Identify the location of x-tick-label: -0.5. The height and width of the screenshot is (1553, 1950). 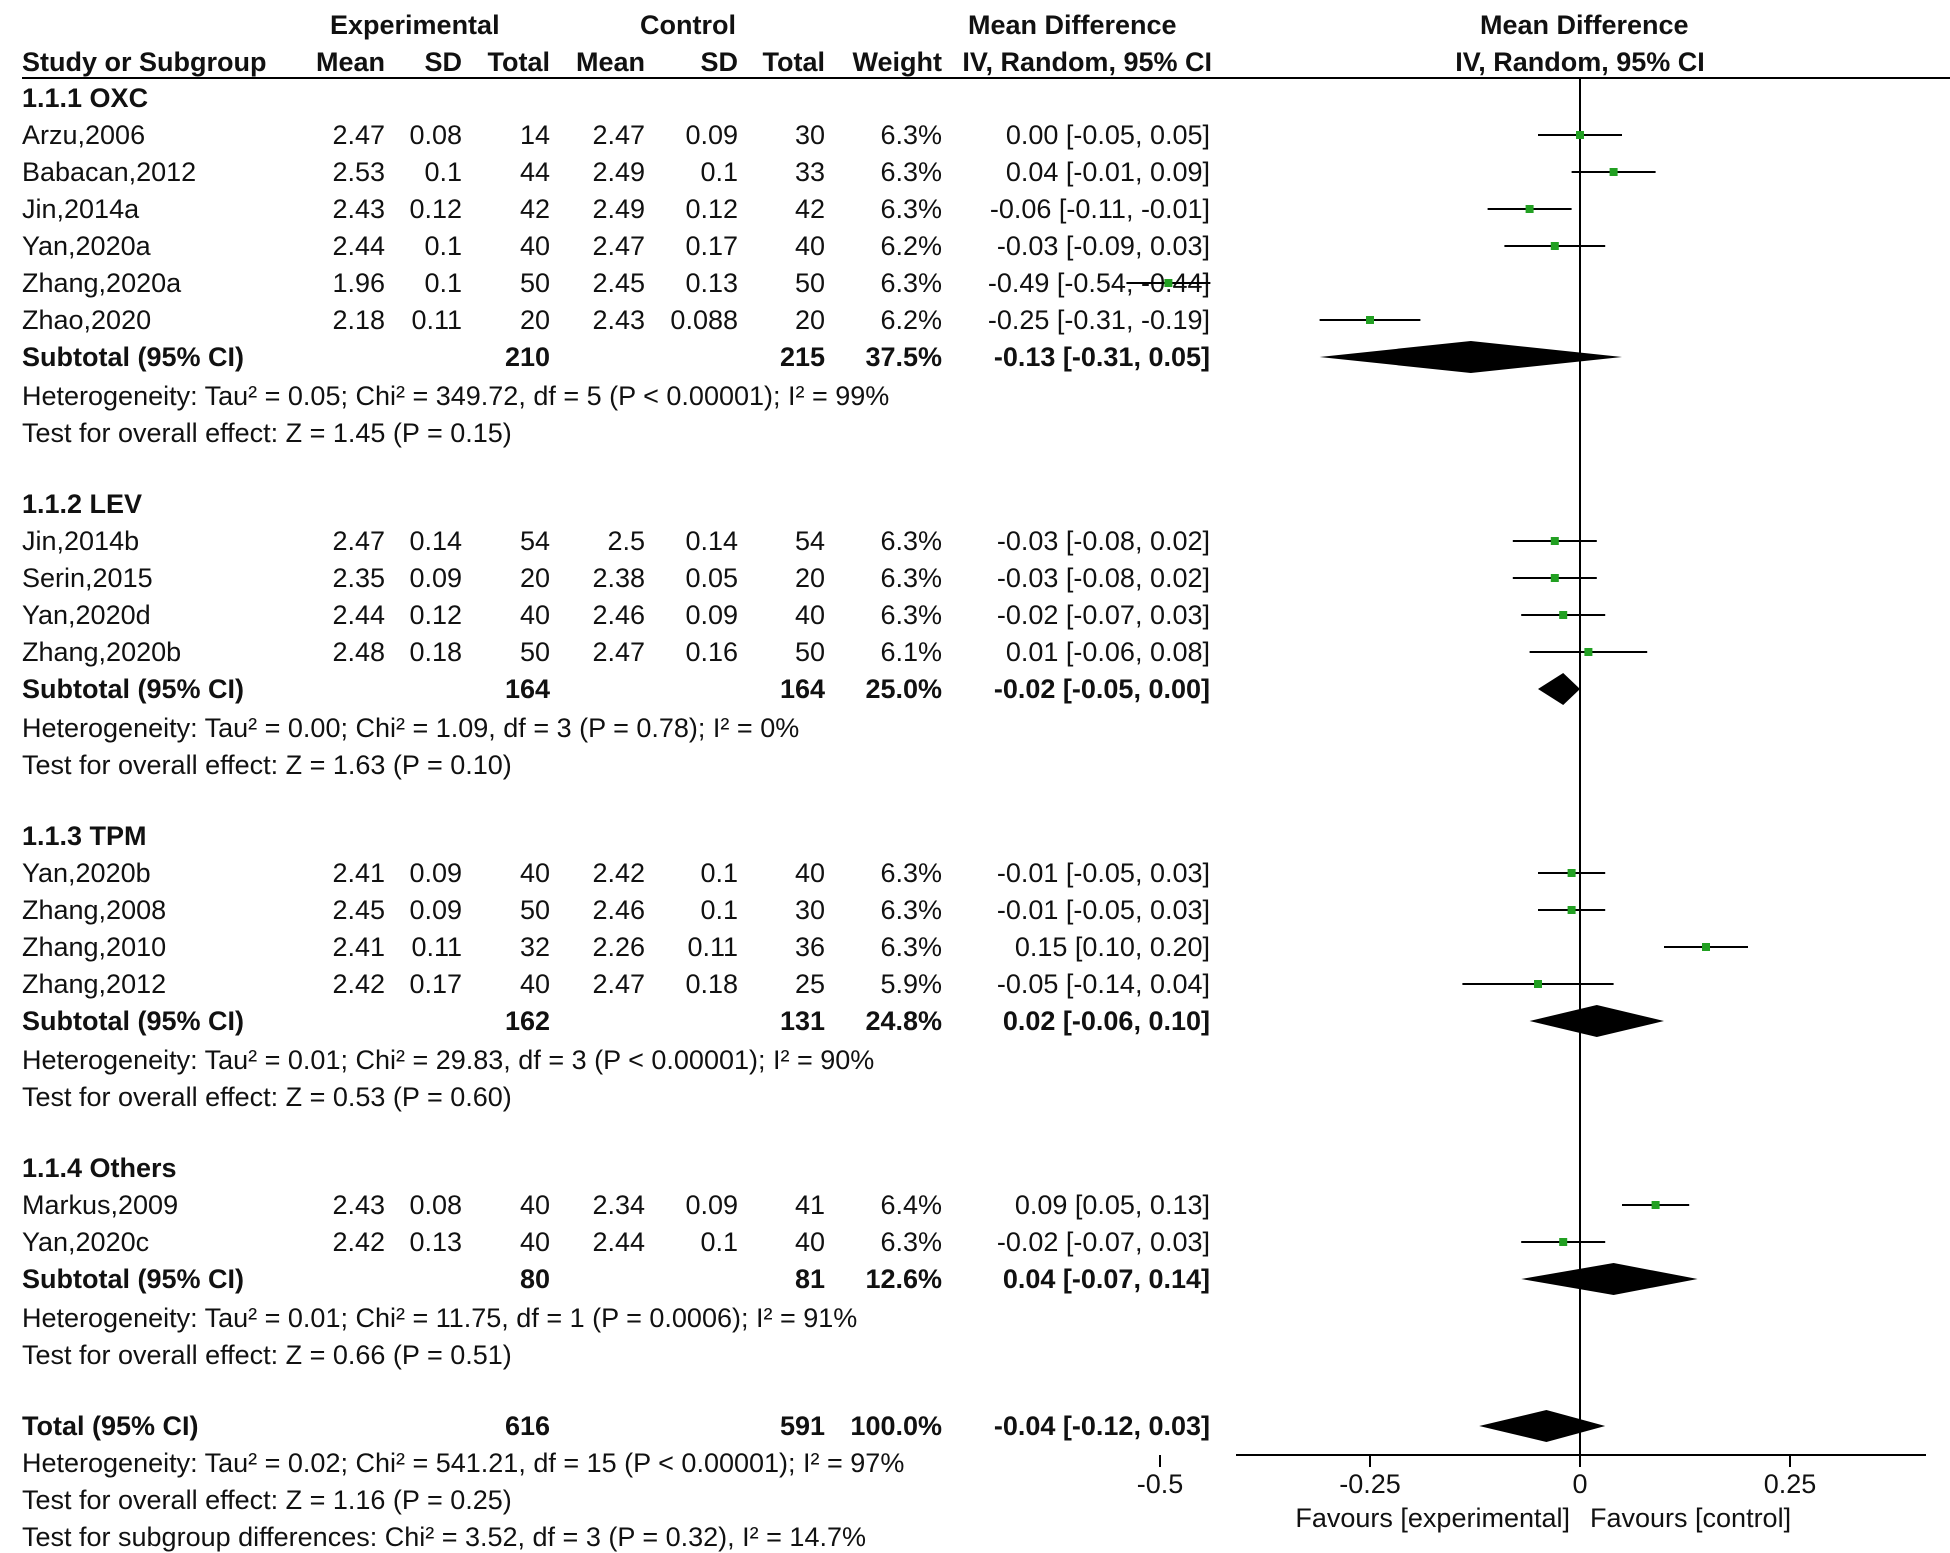
(1160, 1484).